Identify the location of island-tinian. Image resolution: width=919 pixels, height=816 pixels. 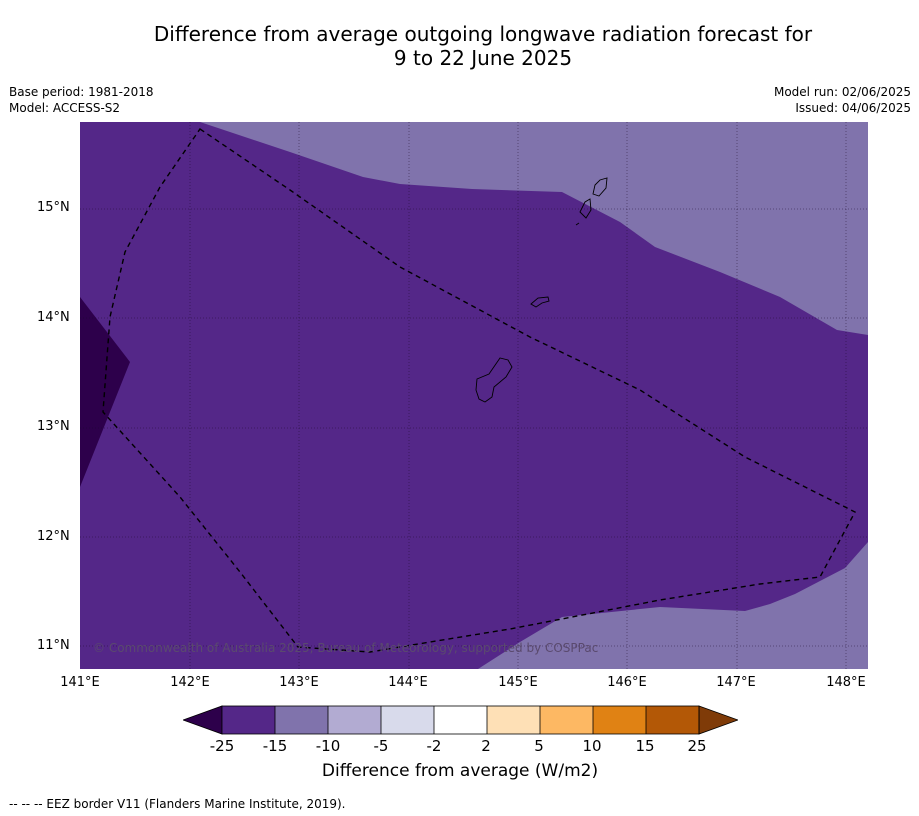
(585, 208).